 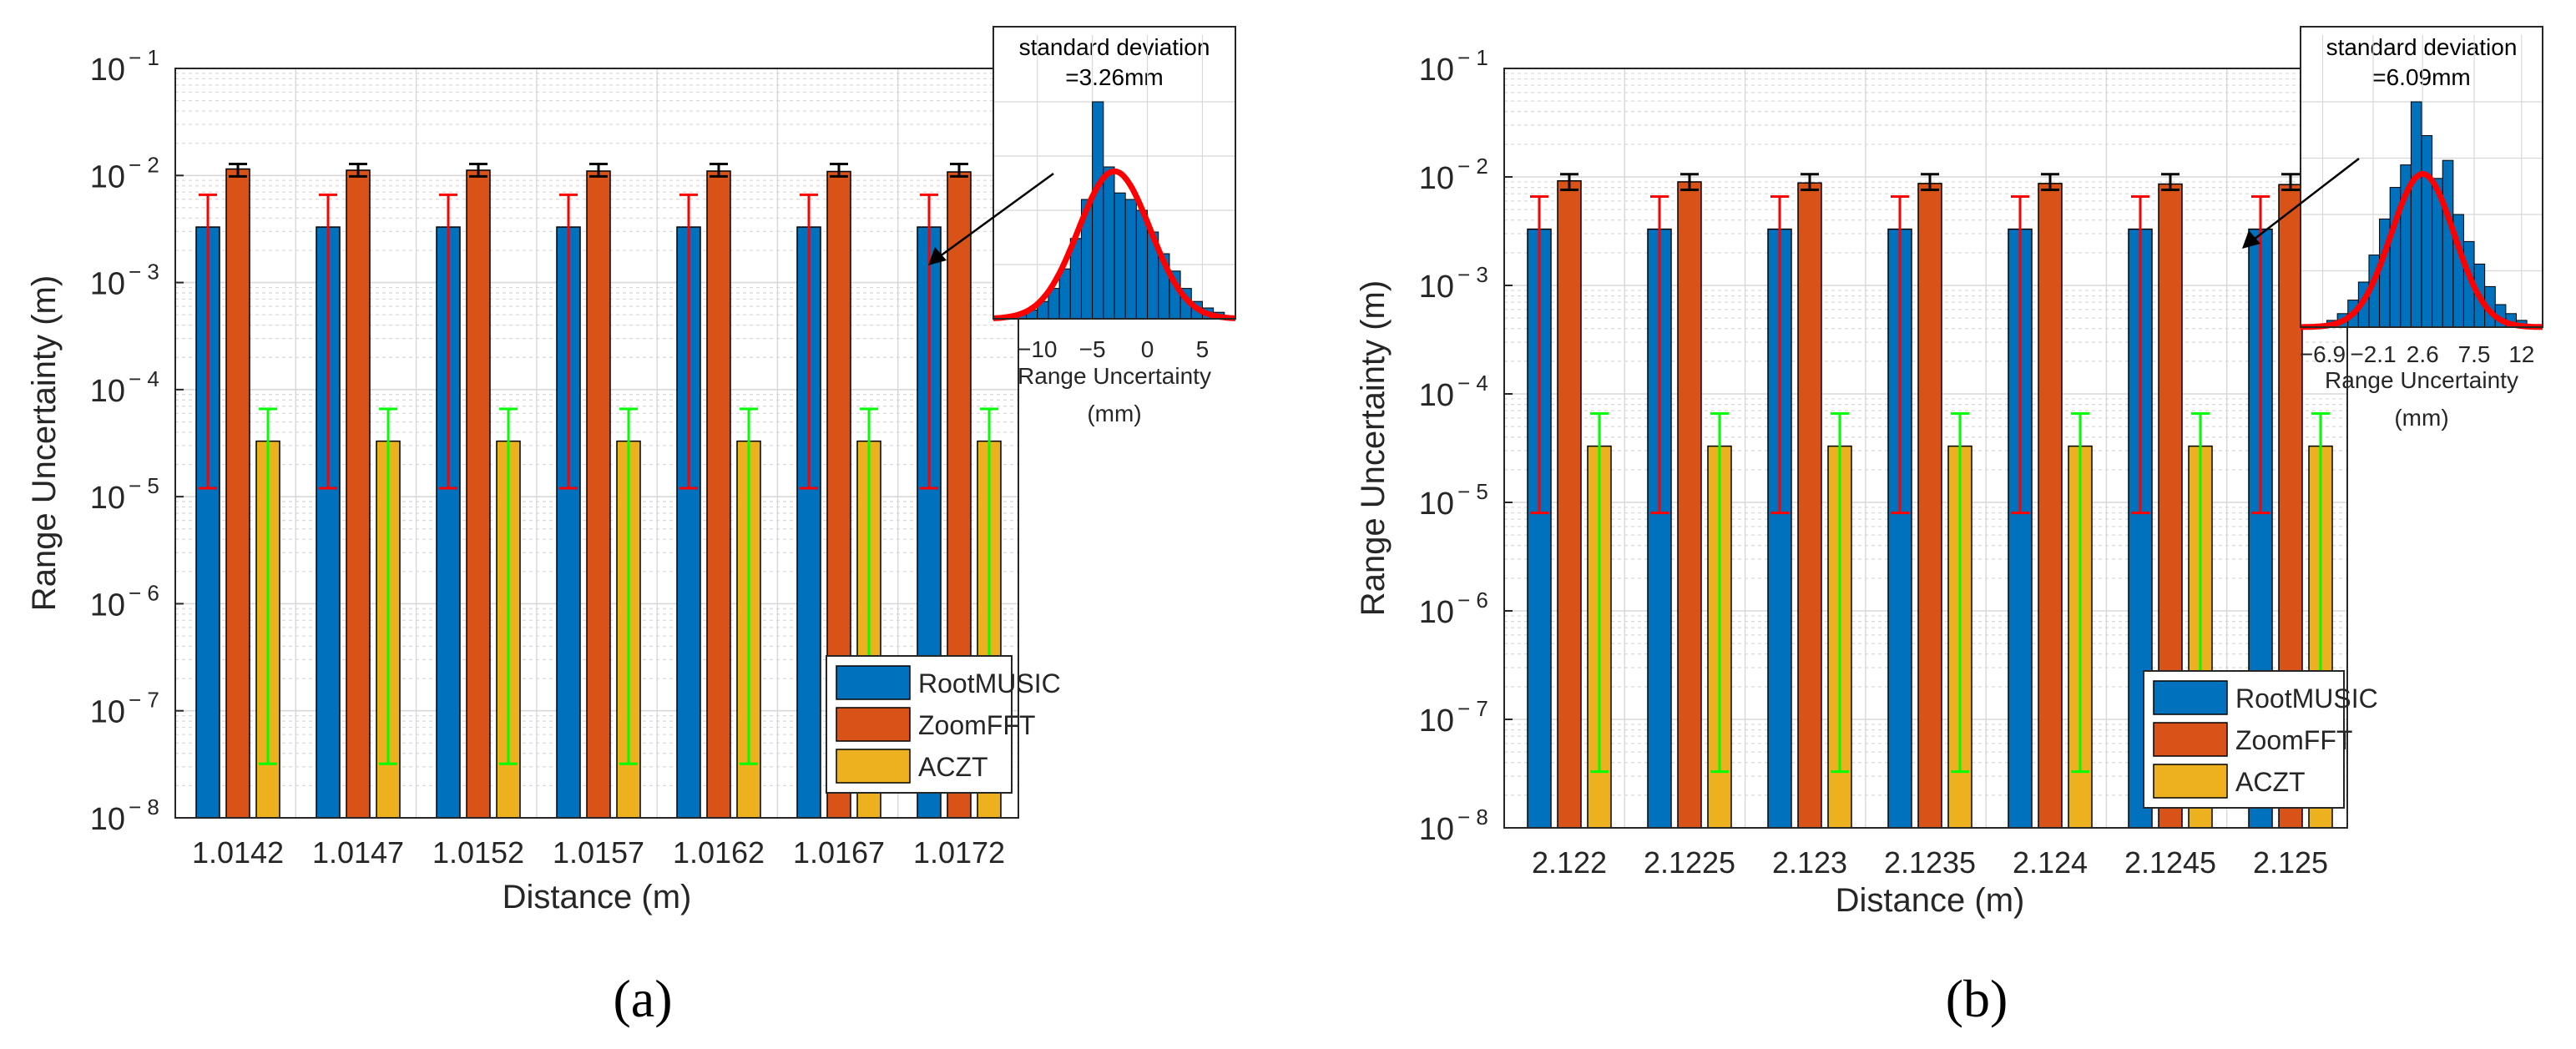 What do you see at coordinates (2290, 862) in the screenshot?
I see `x-tick-label: 2.125` at bounding box center [2290, 862].